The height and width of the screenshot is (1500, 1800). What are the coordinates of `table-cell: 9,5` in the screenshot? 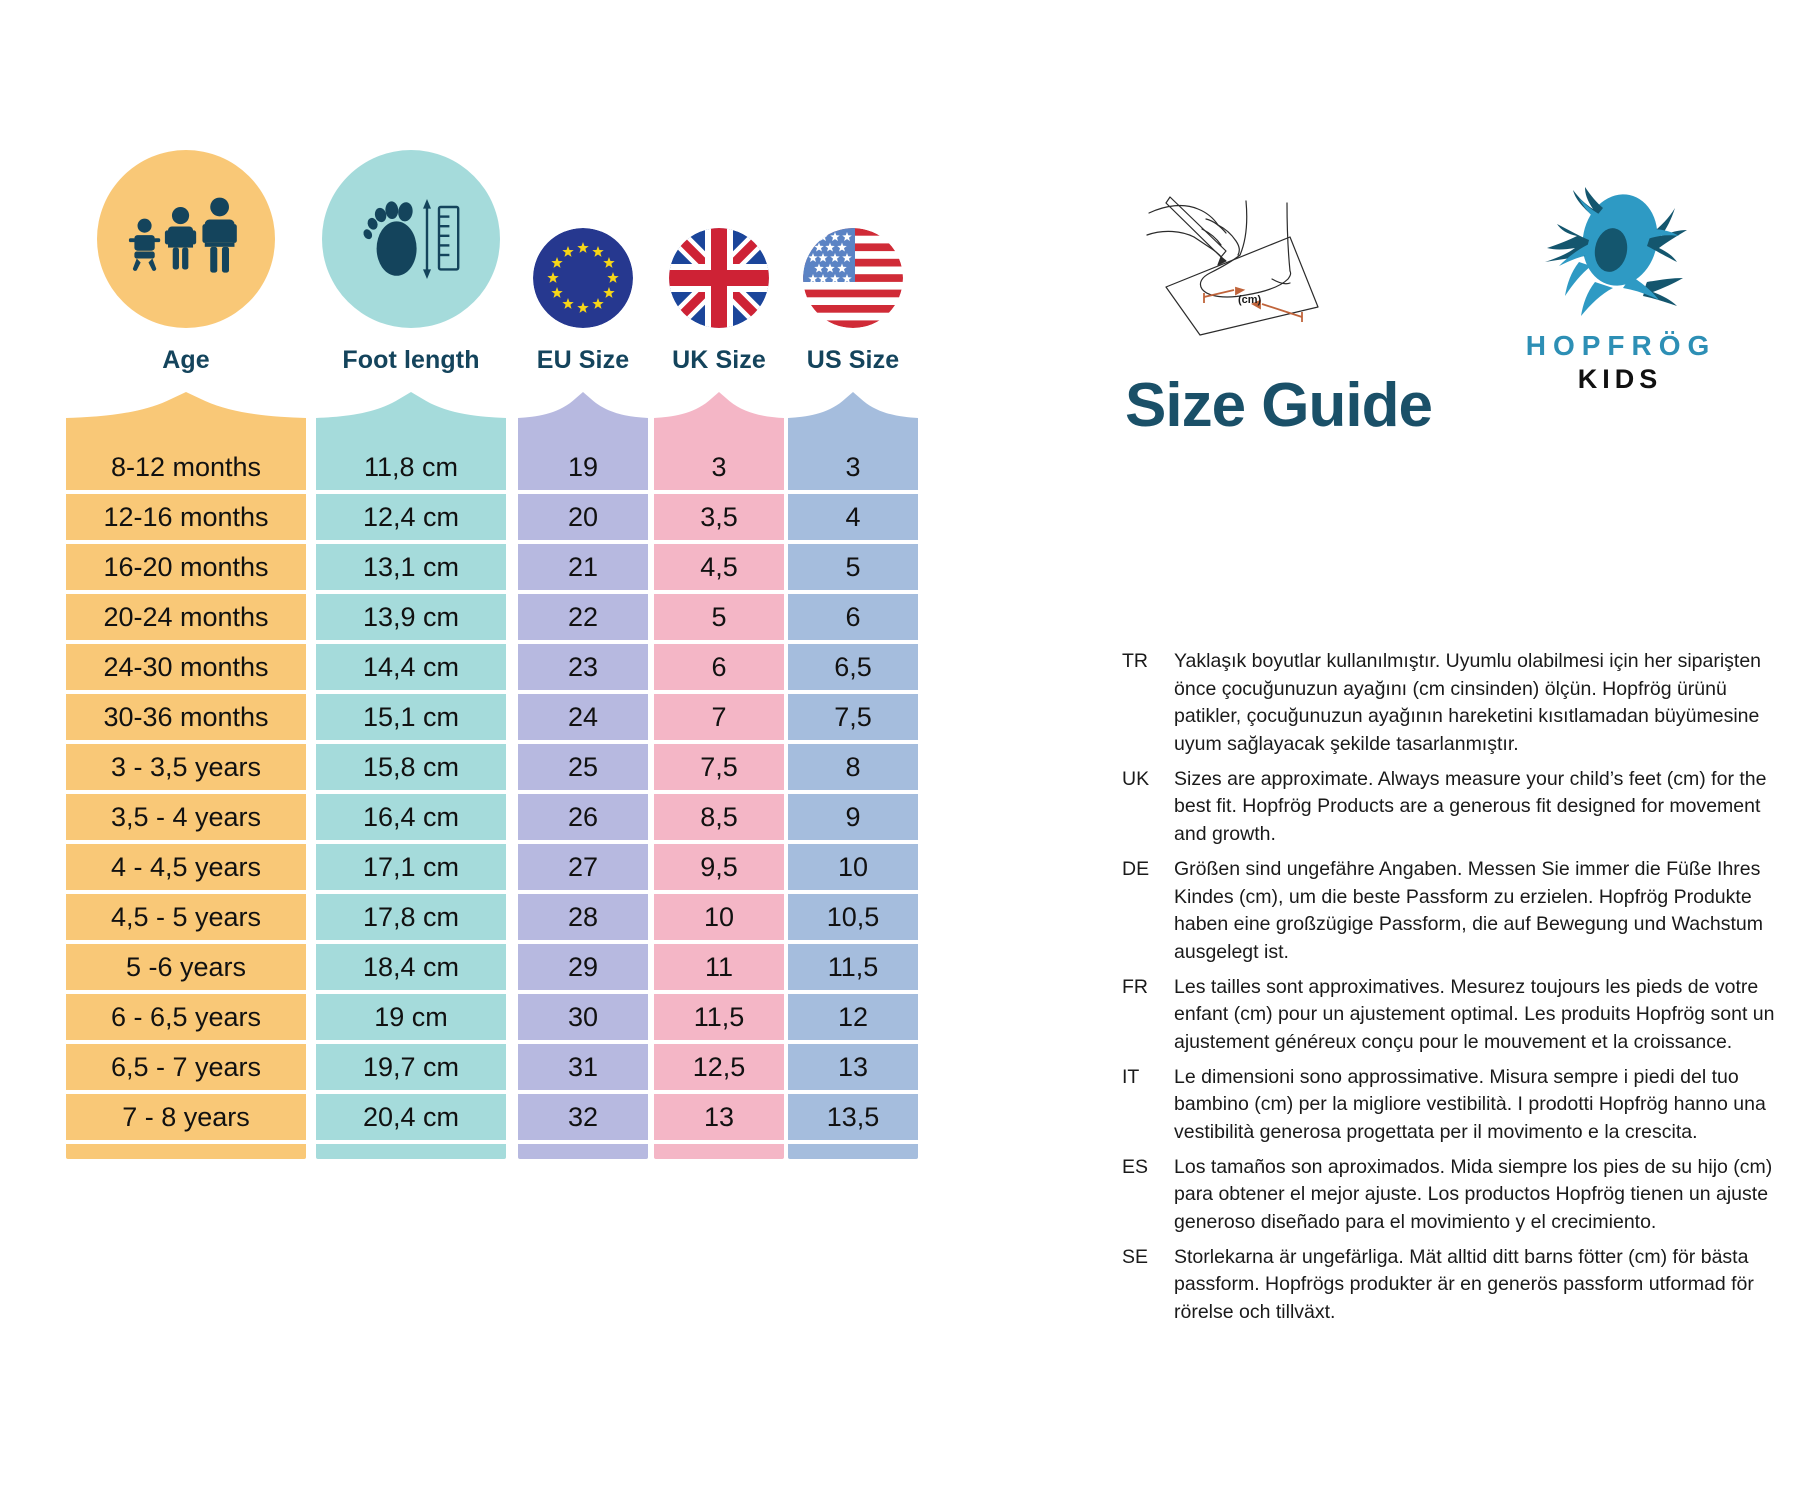 It's located at (719, 867).